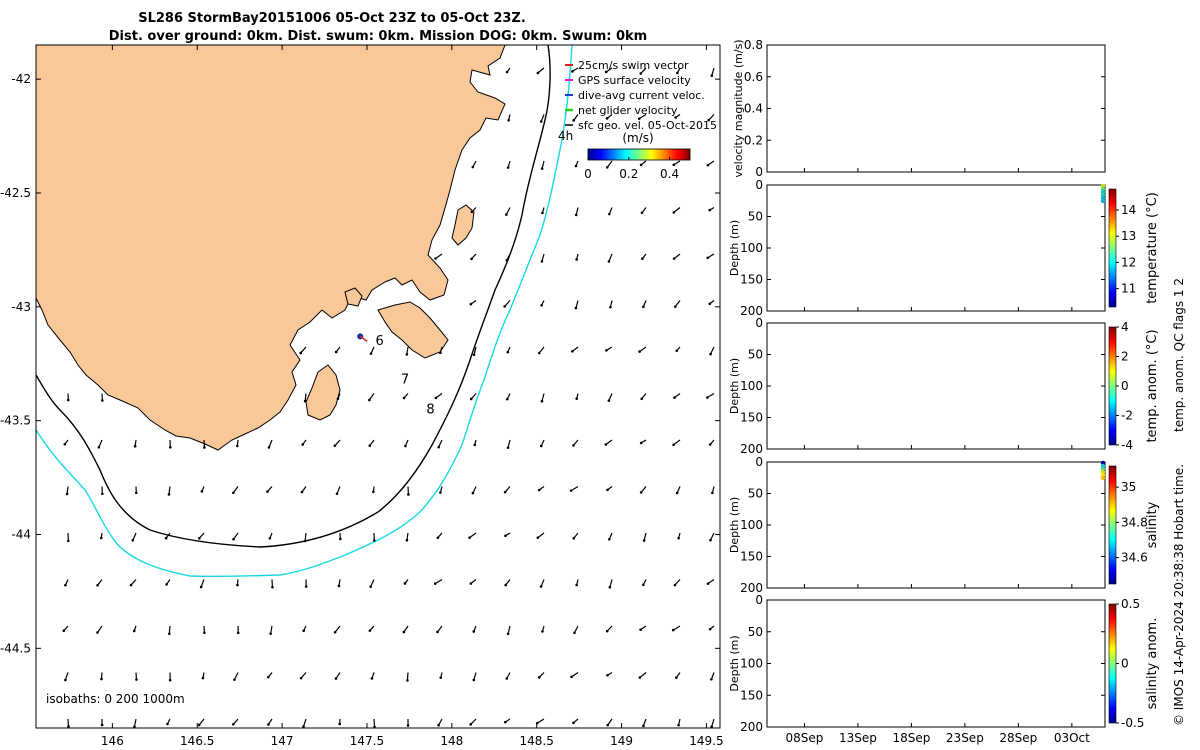 The image size is (1200, 750). Describe the element at coordinates (936, 525) in the screenshot. I see `panel-frame-salinity` at that location.